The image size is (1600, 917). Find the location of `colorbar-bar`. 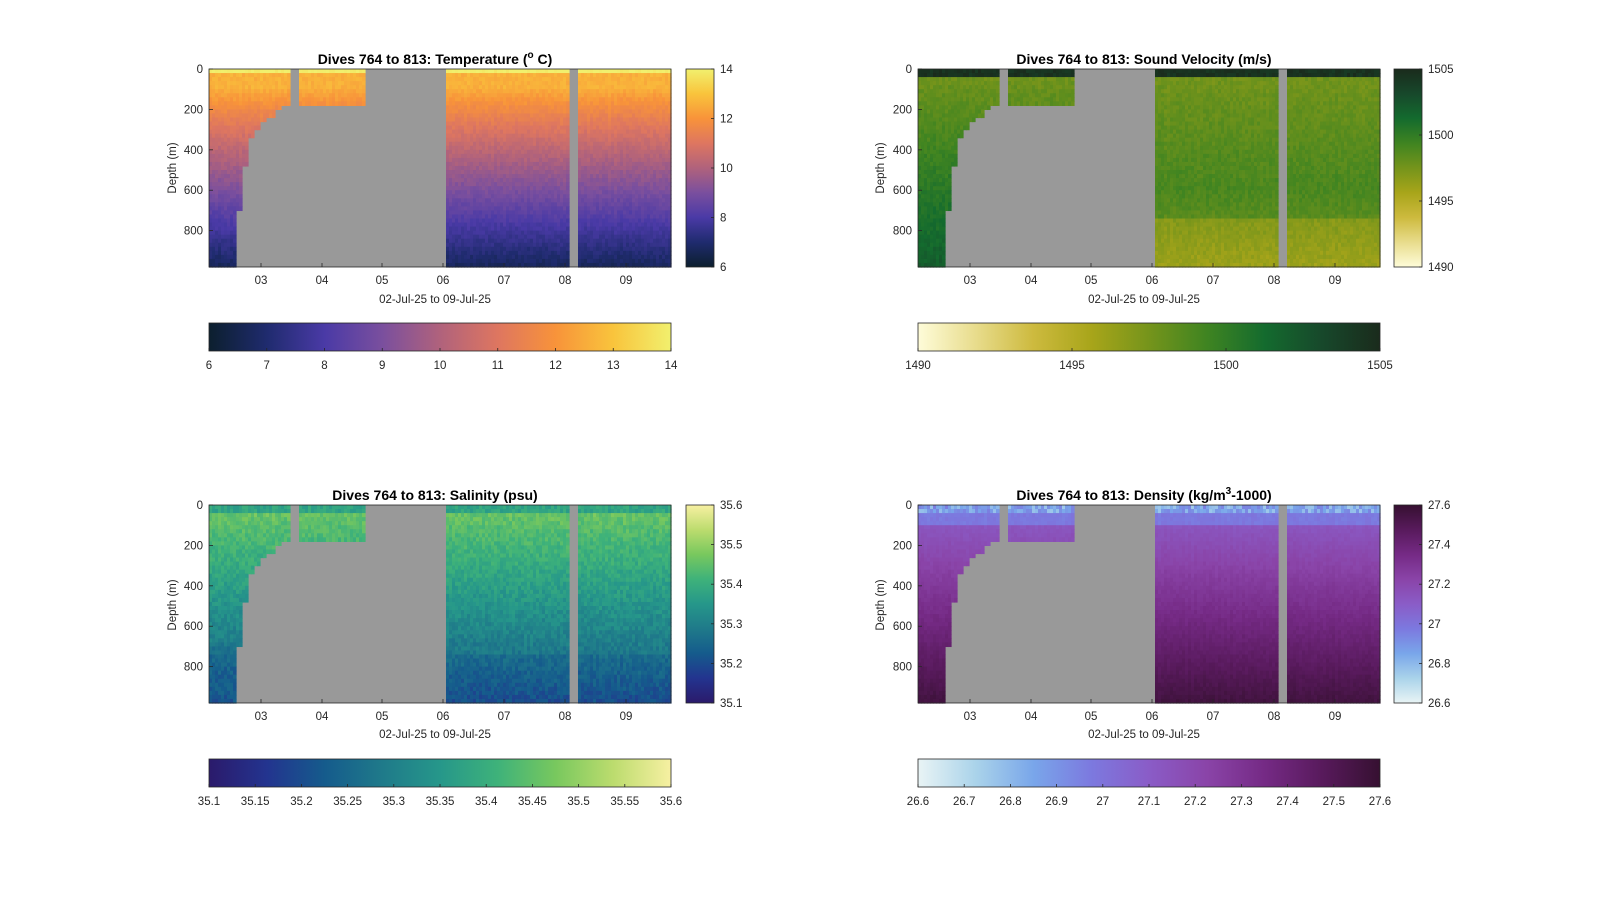

colorbar-bar is located at coordinates (440, 337).